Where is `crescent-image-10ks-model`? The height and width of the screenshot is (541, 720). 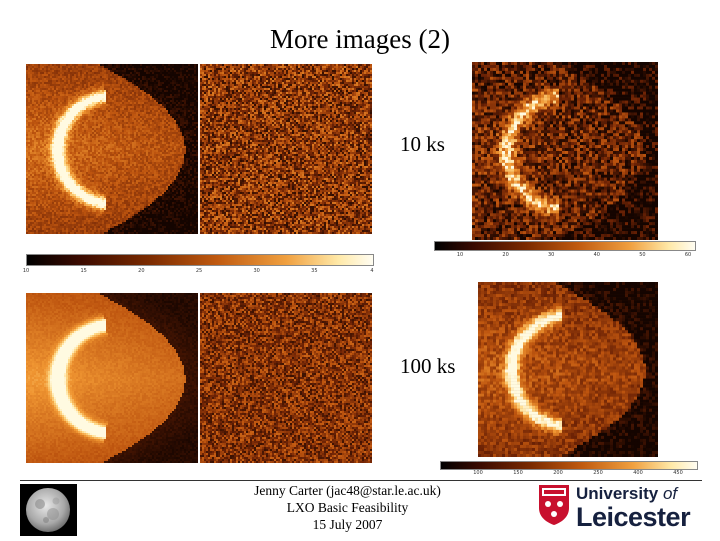 crescent-image-10ks-model is located at coordinates (112, 149).